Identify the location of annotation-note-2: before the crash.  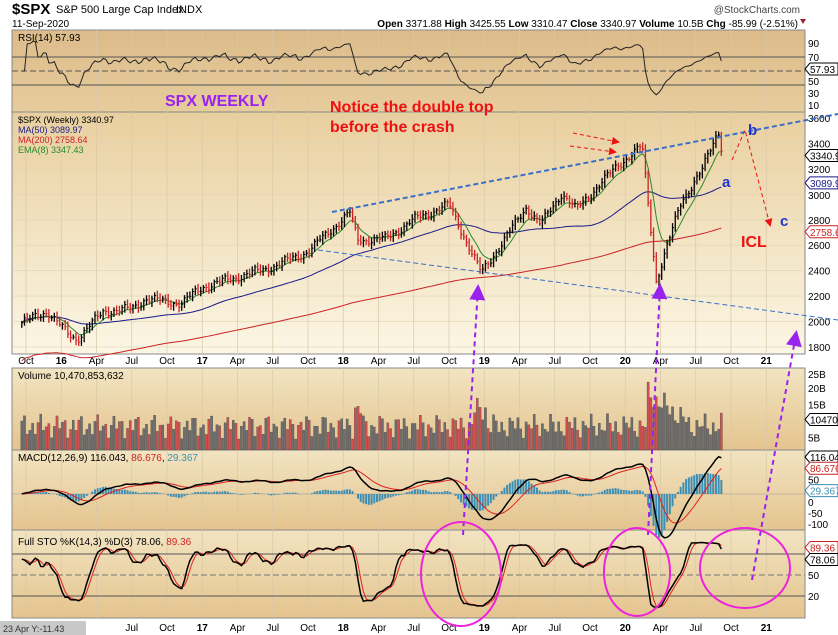
(392, 127).